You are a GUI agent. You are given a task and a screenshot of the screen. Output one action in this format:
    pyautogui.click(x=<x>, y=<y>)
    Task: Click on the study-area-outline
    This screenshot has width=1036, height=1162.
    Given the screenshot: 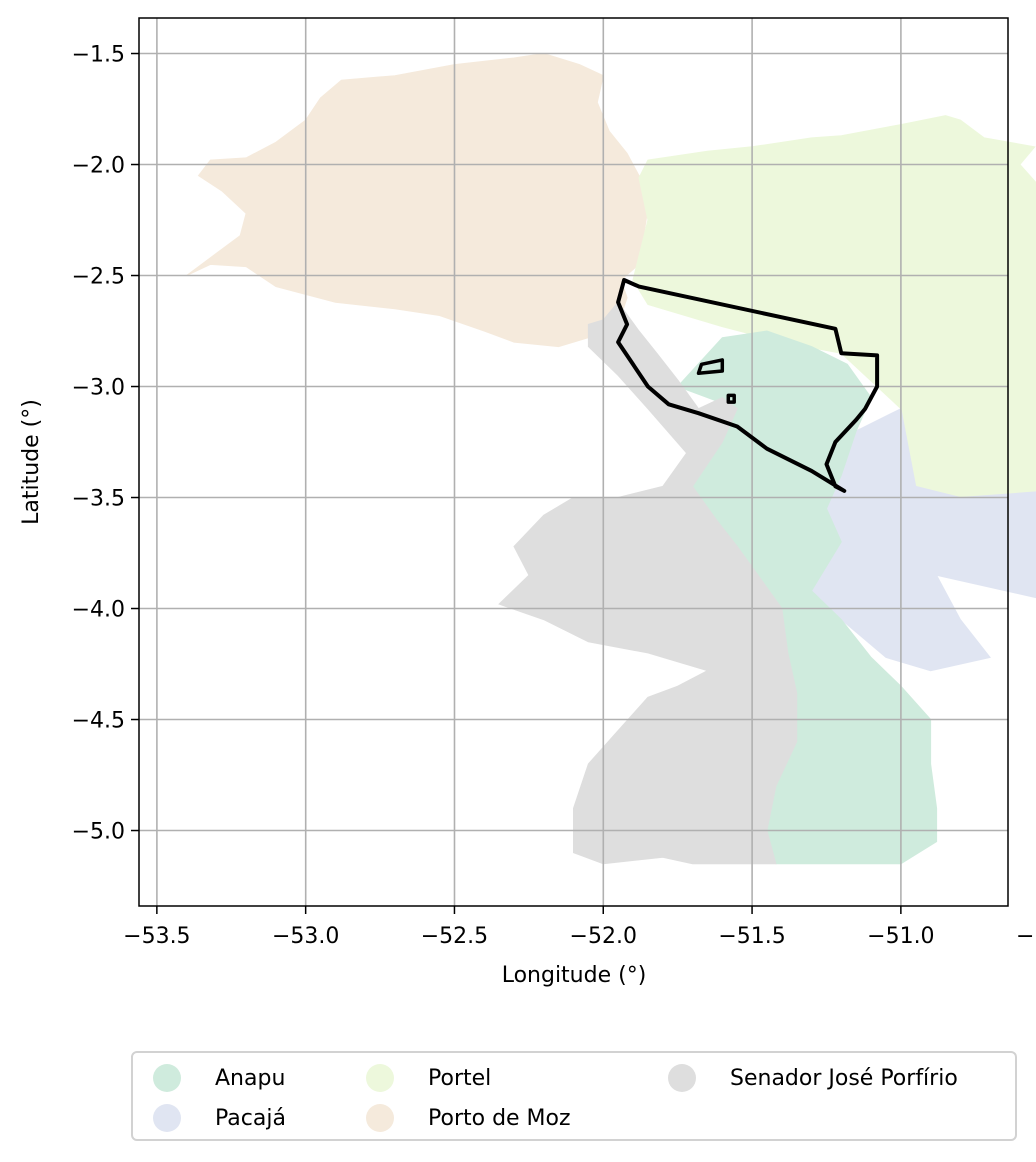 What is the action you would take?
    pyautogui.click(x=748, y=385)
    